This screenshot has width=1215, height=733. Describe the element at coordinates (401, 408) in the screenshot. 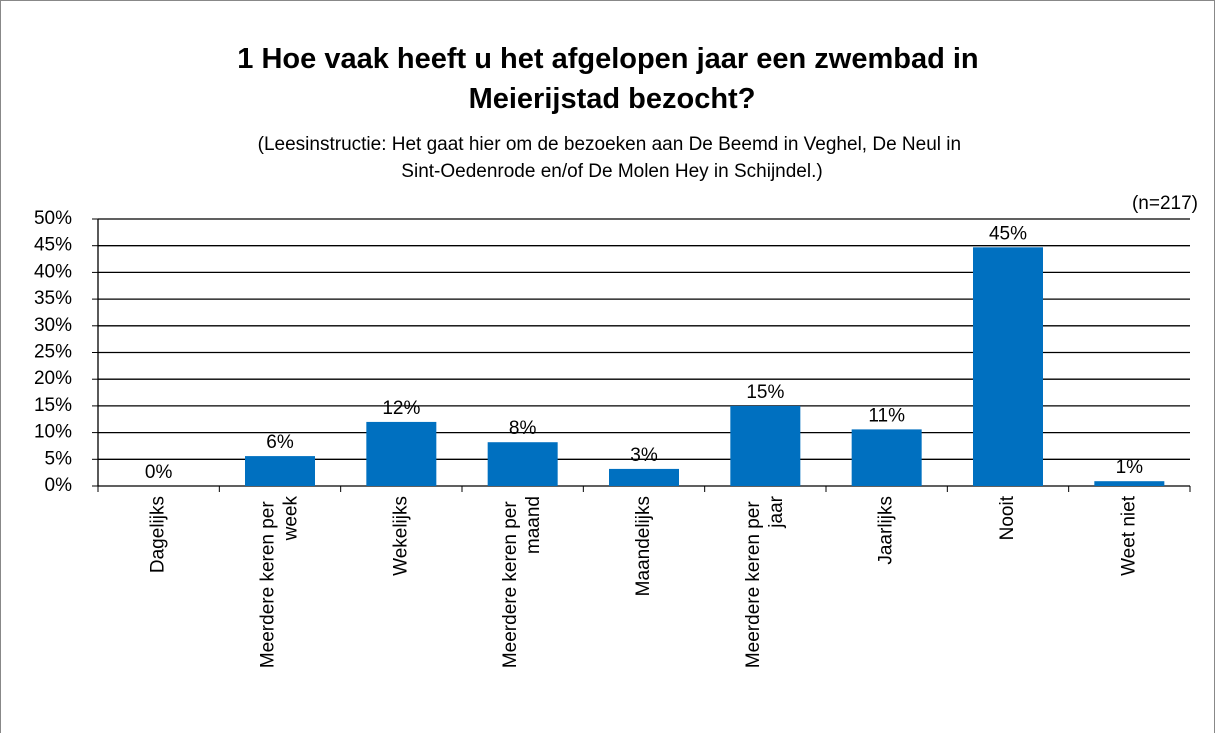

I see `data-label: 12%` at that location.